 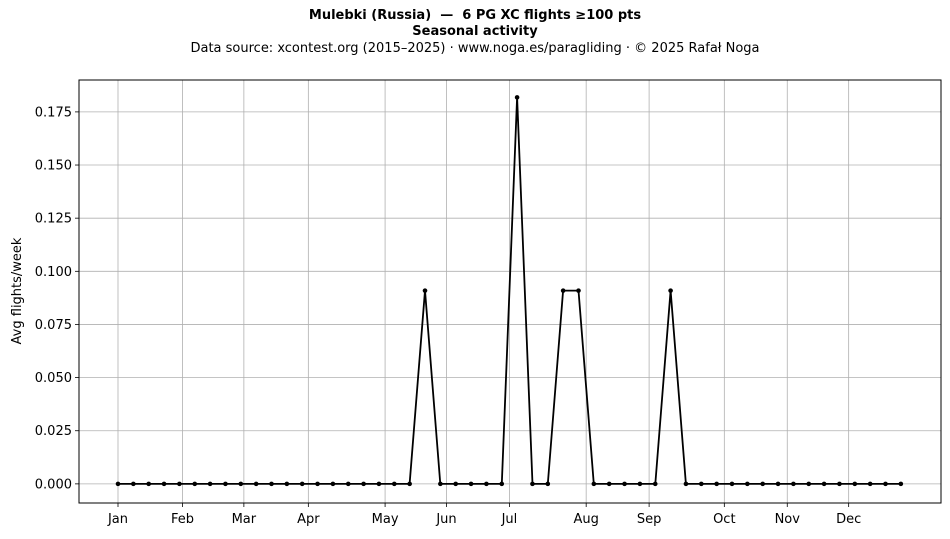 I want to click on y-tick-label: 0.075, so click(x=53, y=325).